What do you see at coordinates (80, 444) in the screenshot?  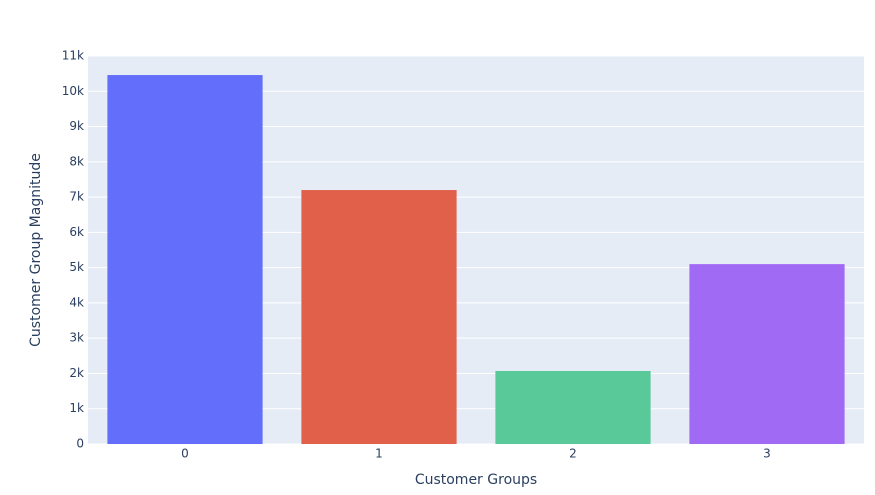 I see `y-tick-label: 0` at bounding box center [80, 444].